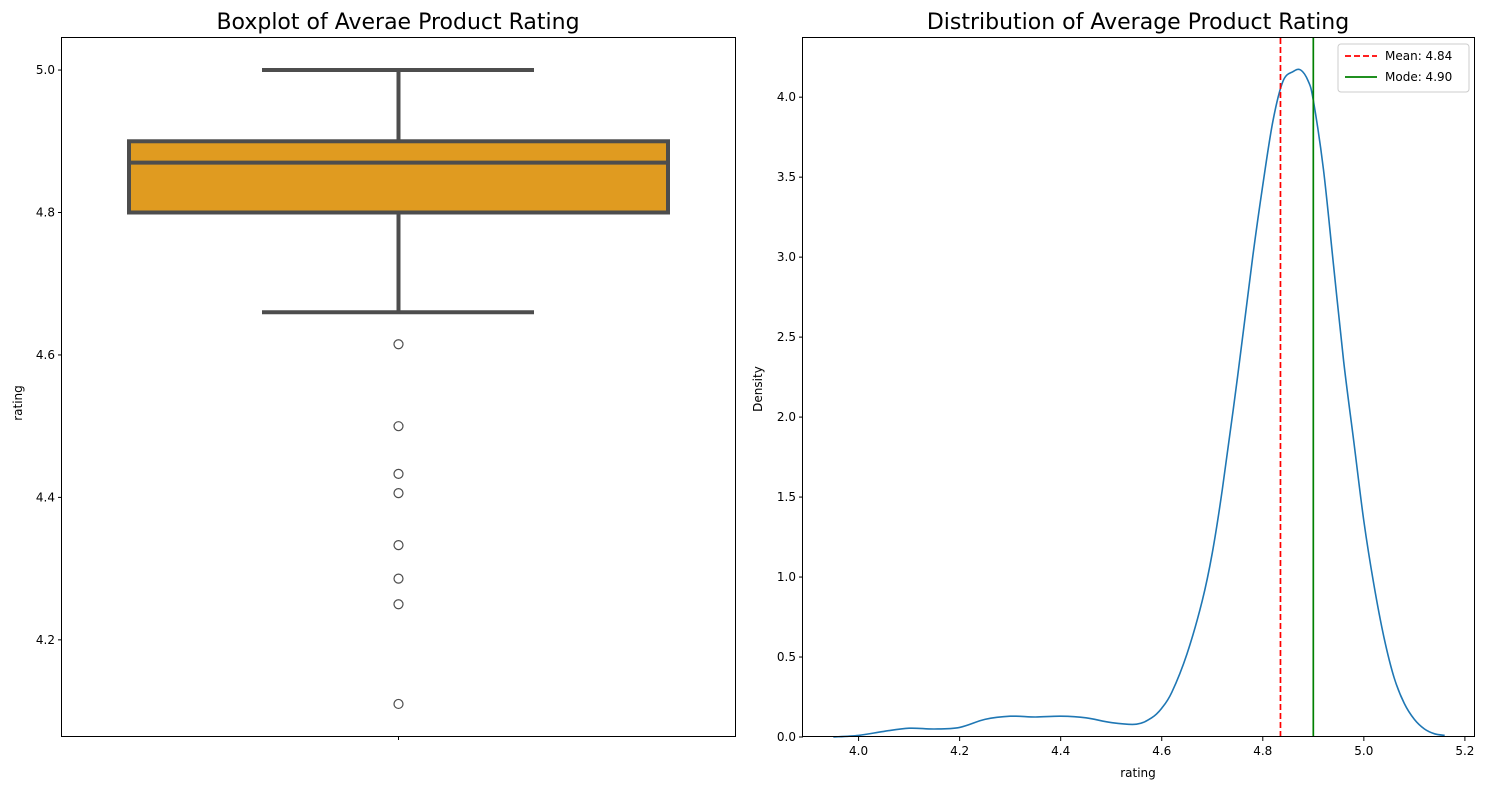 The image size is (1488, 790). I want to click on density-x-axis-label: rating, so click(1138, 773).